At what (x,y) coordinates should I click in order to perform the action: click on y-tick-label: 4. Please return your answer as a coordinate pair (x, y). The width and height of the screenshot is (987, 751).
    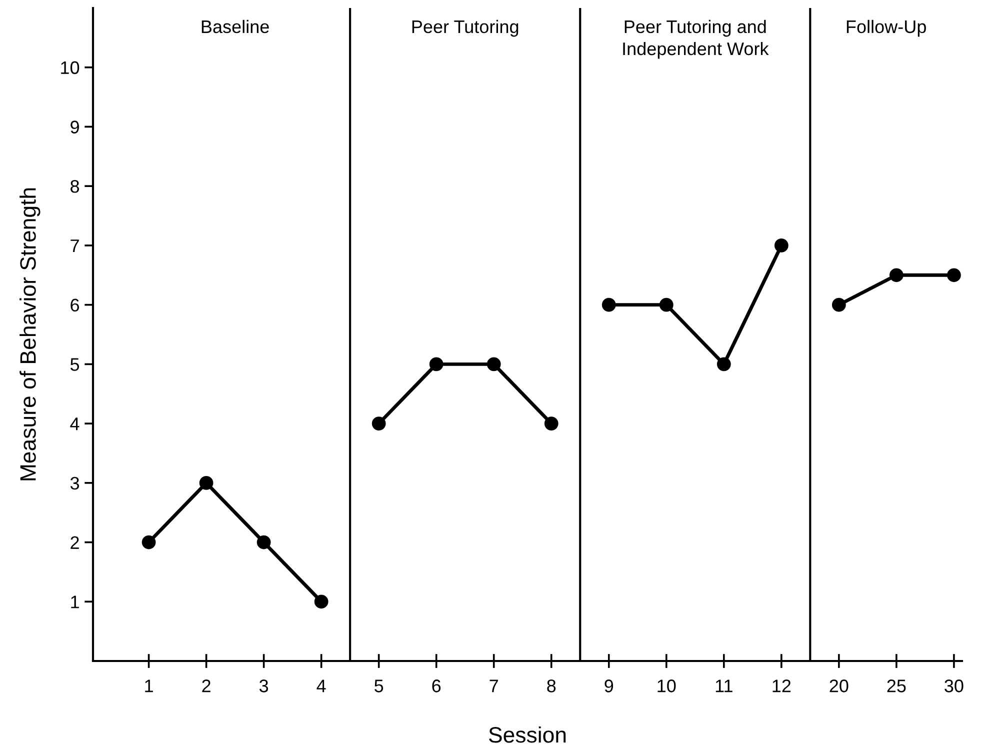
    Looking at the image, I should click on (75, 424).